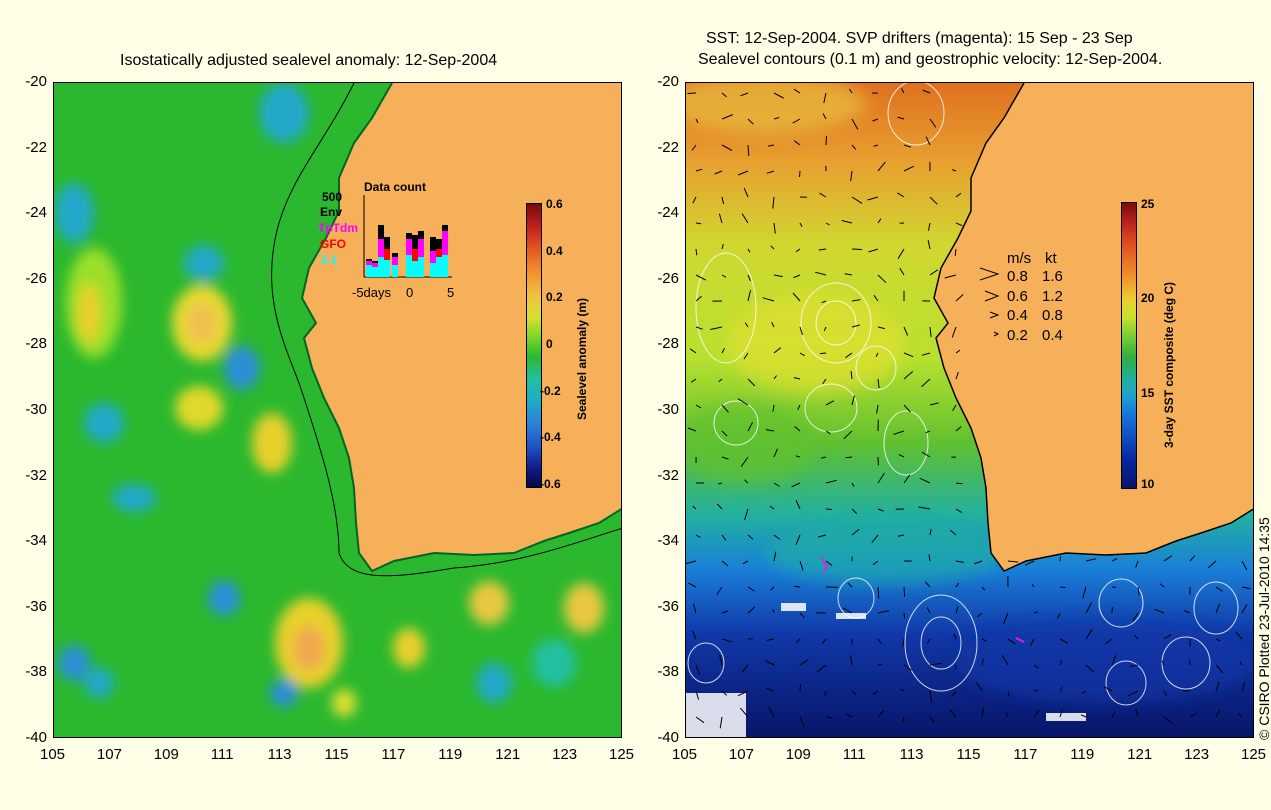 Image resolution: width=1271 pixels, height=810 pixels. What do you see at coordinates (109, 754) in the screenshot?
I see `left-lon-tick-107: 107` at bounding box center [109, 754].